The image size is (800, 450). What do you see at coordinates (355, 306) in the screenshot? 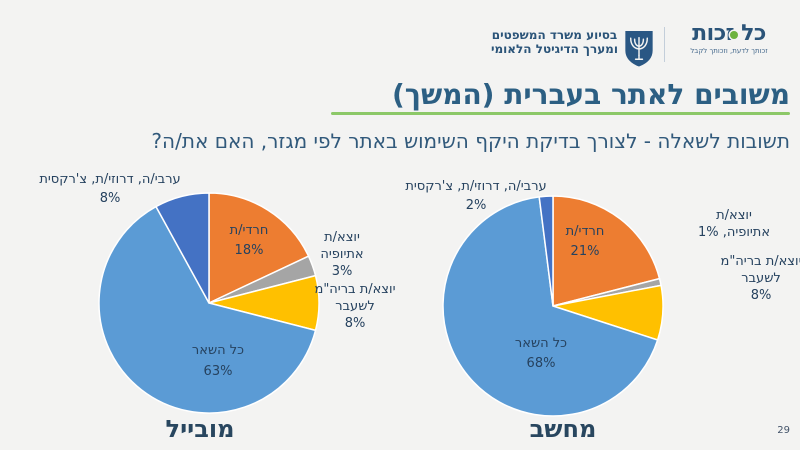
I see `mobile-slice-label-ussr: יוצא/ת בריה"מ לשעבר 8%` at bounding box center [355, 306].